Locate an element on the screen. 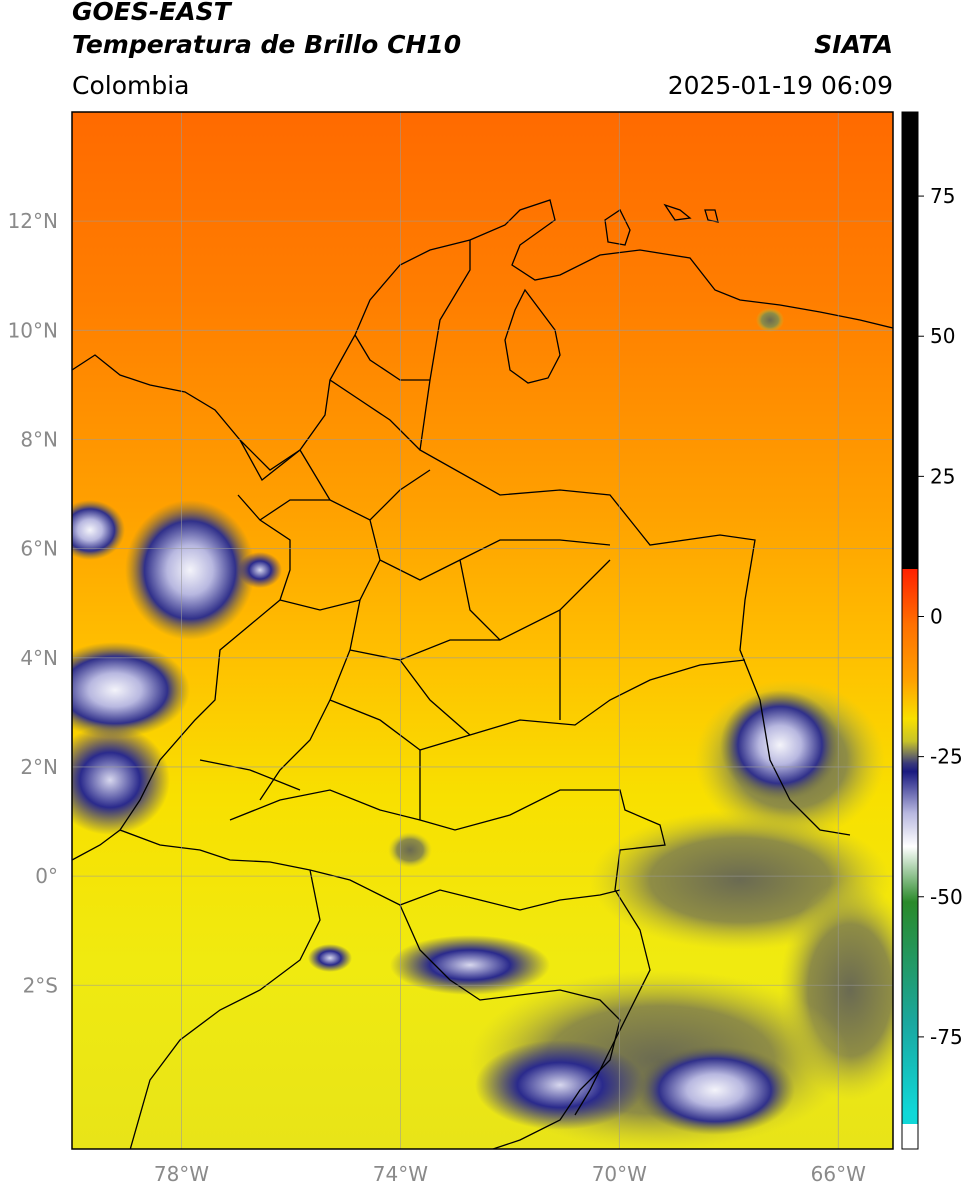 This screenshot has width=966, height=1190. lat-tick-labels: 12°N 10°N 8°N 6°N 4°N 2°N 0° 2°S is located at coordinates (33, 603).